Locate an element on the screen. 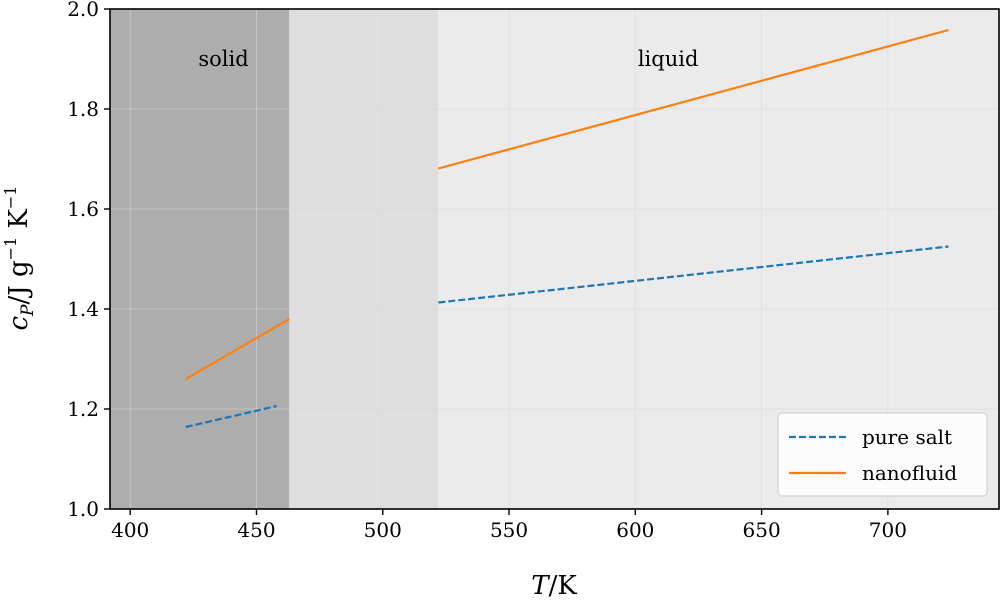  legend-label-nanofluid: nanofluid is located at coordinates (909, 473).